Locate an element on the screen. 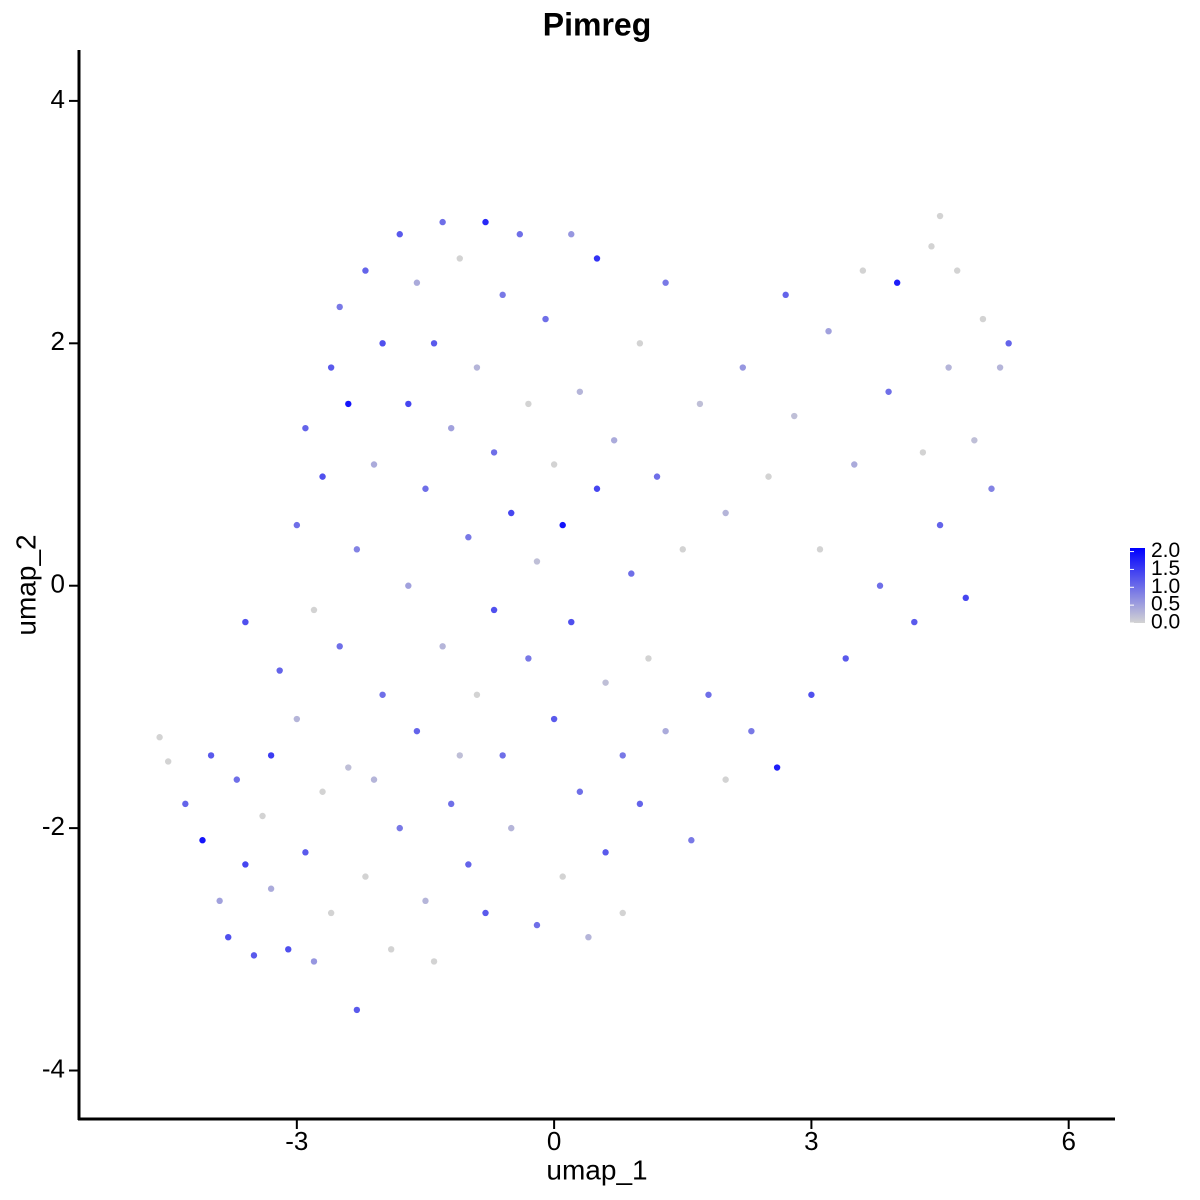  x-tick-label: 3 is located at coordinates (811, 1141).